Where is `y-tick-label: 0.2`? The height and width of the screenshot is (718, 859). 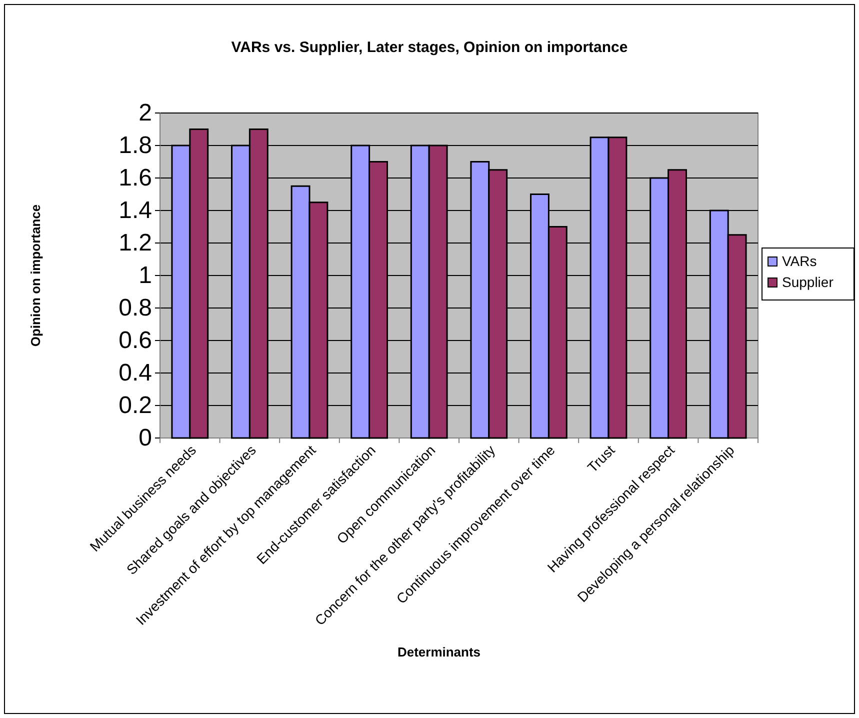 y-tick-label: 0.2 is located at coordinates (135, 406).